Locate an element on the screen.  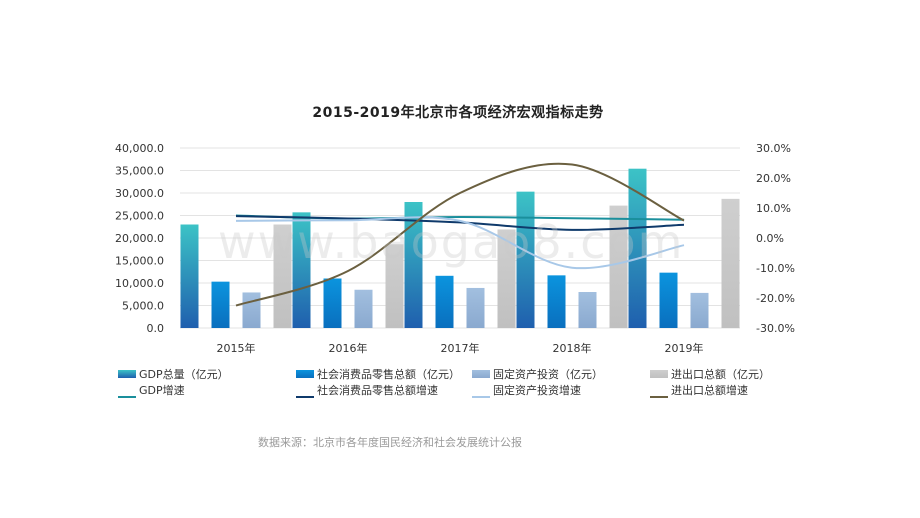
y-right-tick-label: 20.0% is located at coordinates (773, 178).